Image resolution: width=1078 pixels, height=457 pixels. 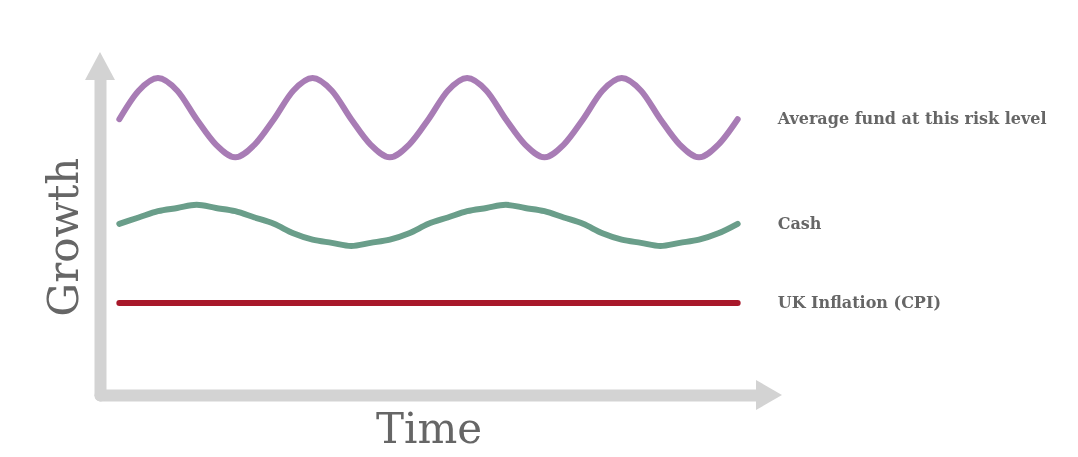 What do you see at coordinates (63, 237) in the screenshot?
I see `y-axis-title: Growth` at bounding box center [63, 237].